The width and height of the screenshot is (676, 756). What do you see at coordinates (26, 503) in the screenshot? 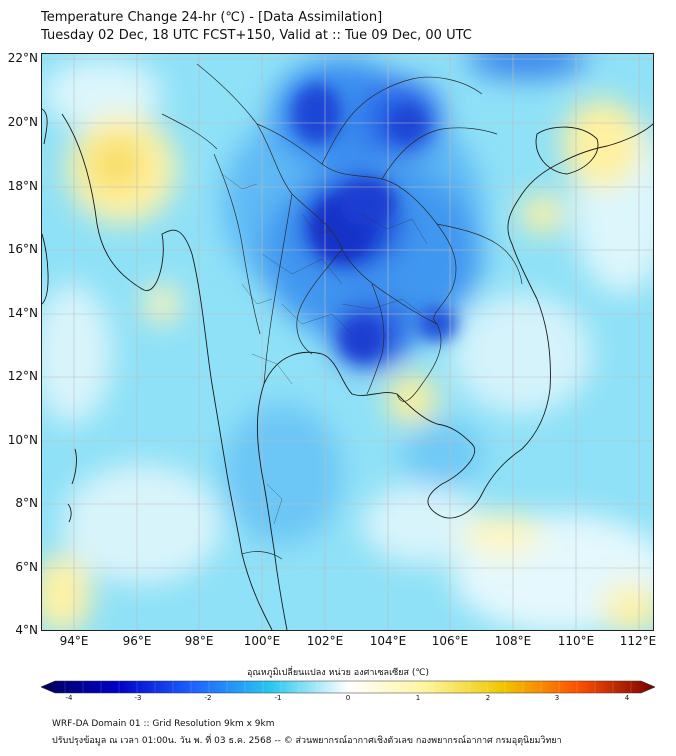
I see `lat-label-8n: 8°N` at bounding box center [26, 503].